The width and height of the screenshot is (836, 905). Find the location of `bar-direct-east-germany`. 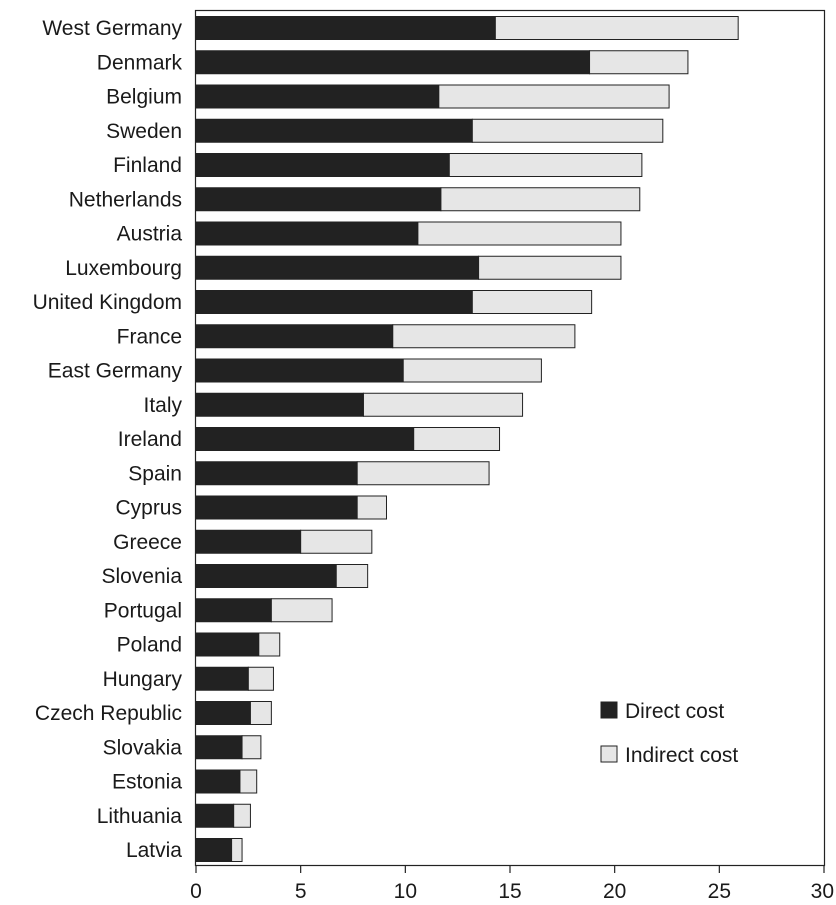

bar-direct-east-germany is located at coordinates (299, 370).